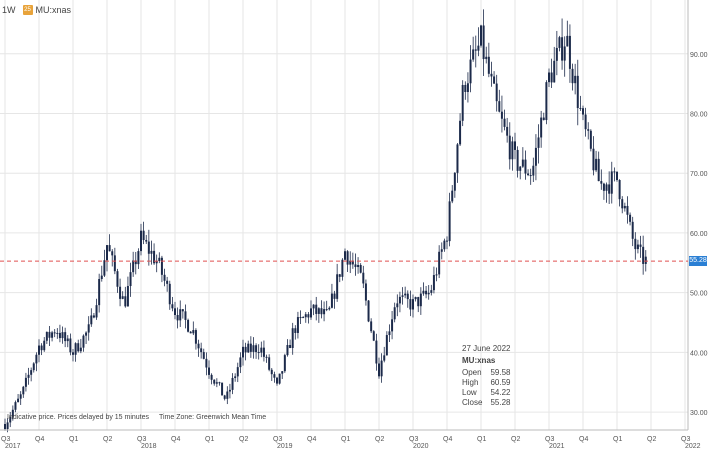 This screenshot has width=708, height=449. I want to click on ohlc-label: Close, so click(472, 402).